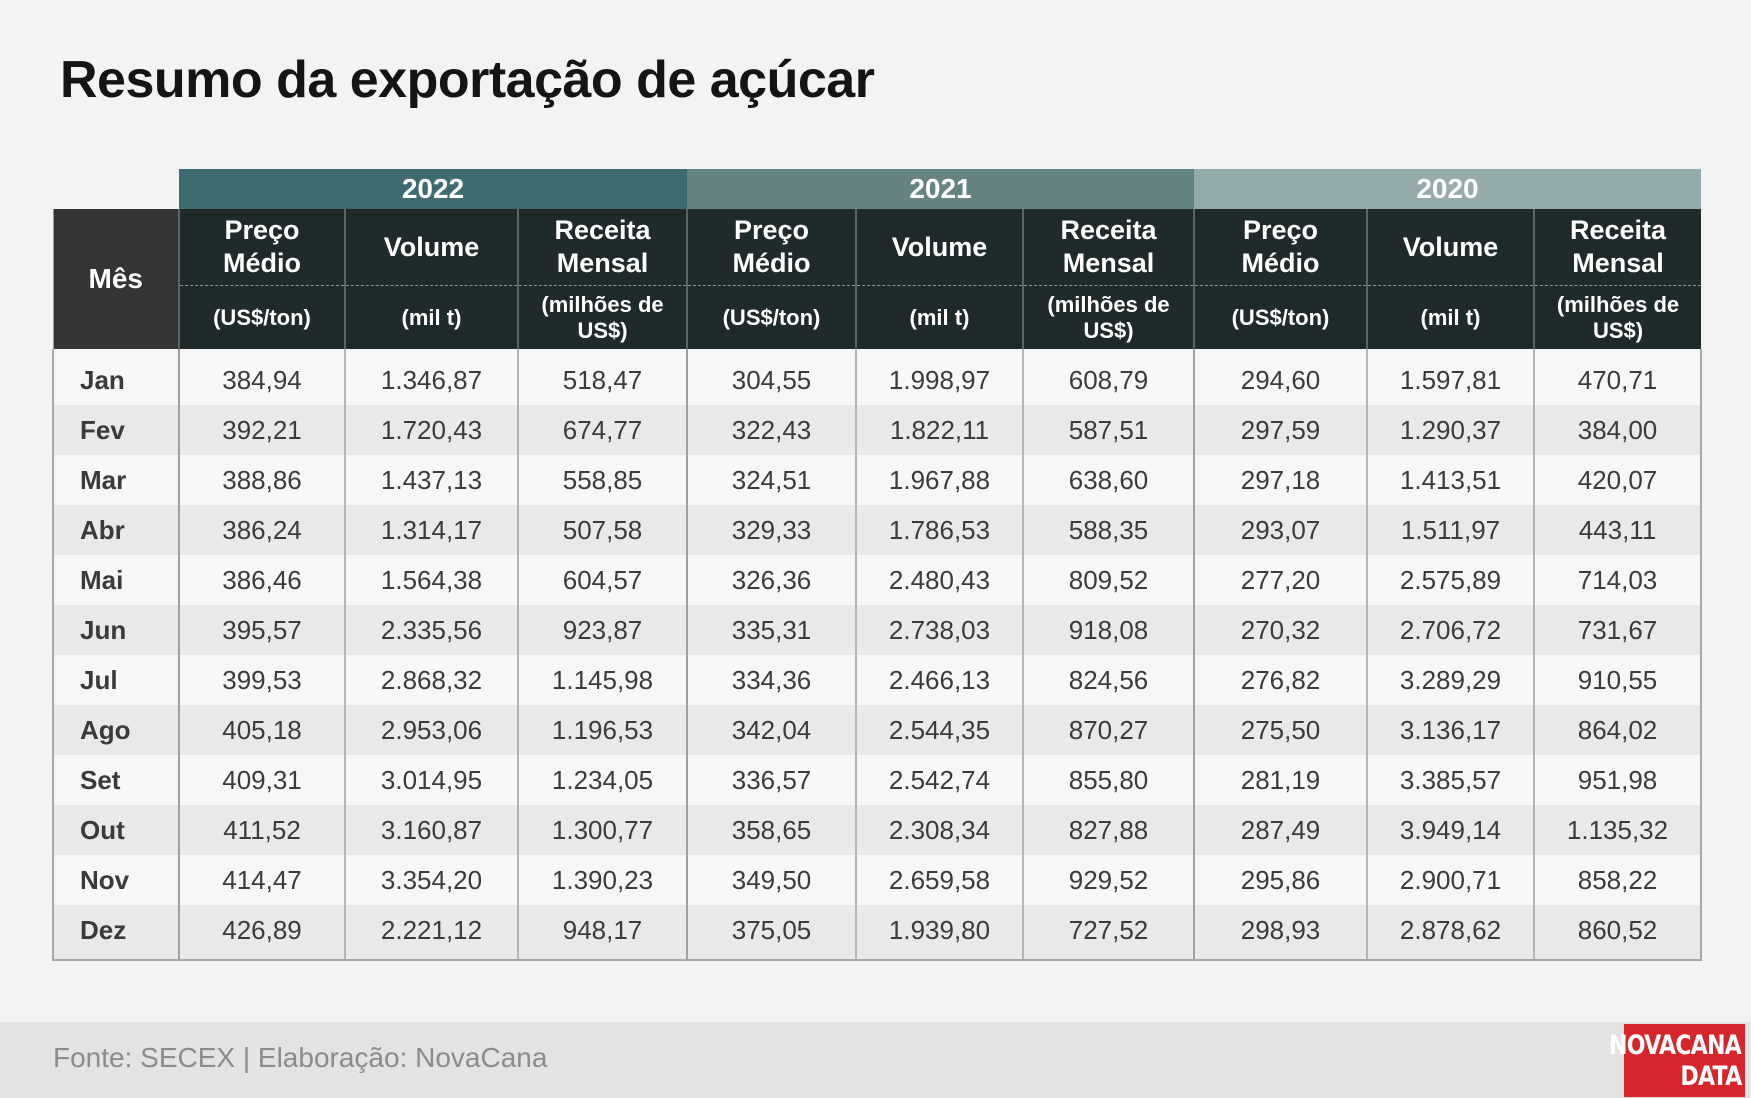  I want to click on value-cell: 588,35, so click(1108, 530).